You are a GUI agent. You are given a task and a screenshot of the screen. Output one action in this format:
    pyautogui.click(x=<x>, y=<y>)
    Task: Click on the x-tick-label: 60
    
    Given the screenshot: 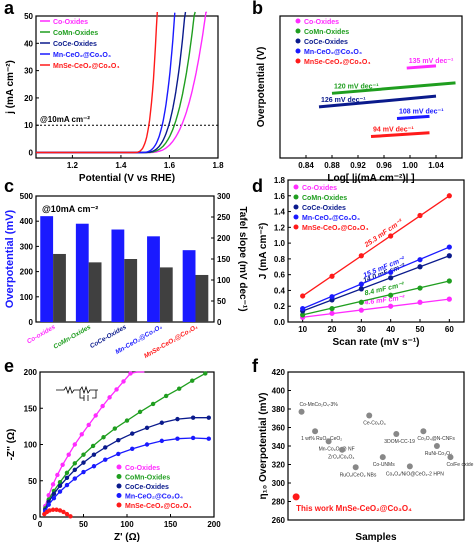 What is the action you would take?
    pyautogui.click(x=449, y=329)
    